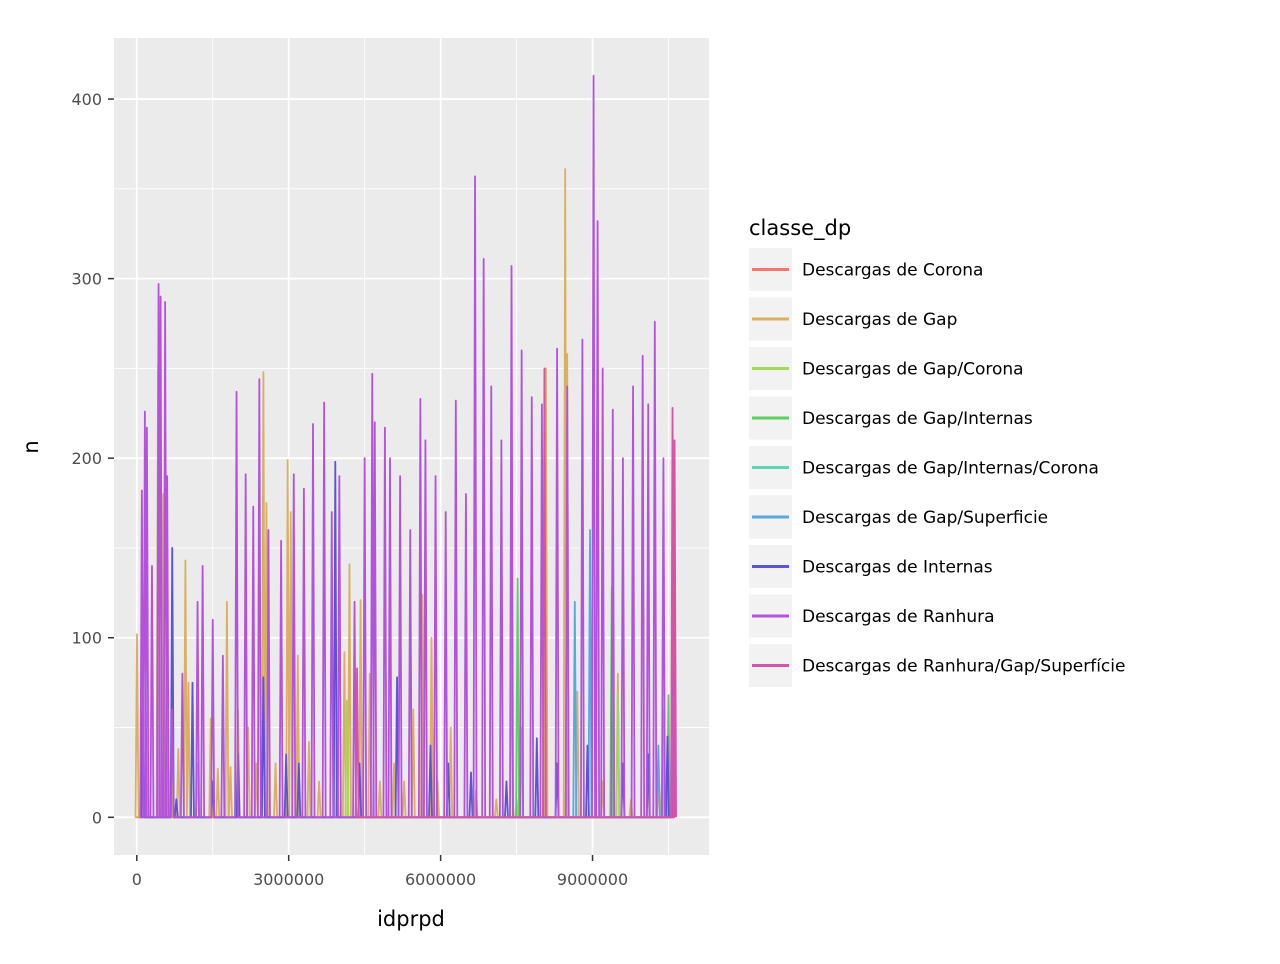  I want to click on x-axis: 0 3000000 6000000 9000000, so click(380, 872).